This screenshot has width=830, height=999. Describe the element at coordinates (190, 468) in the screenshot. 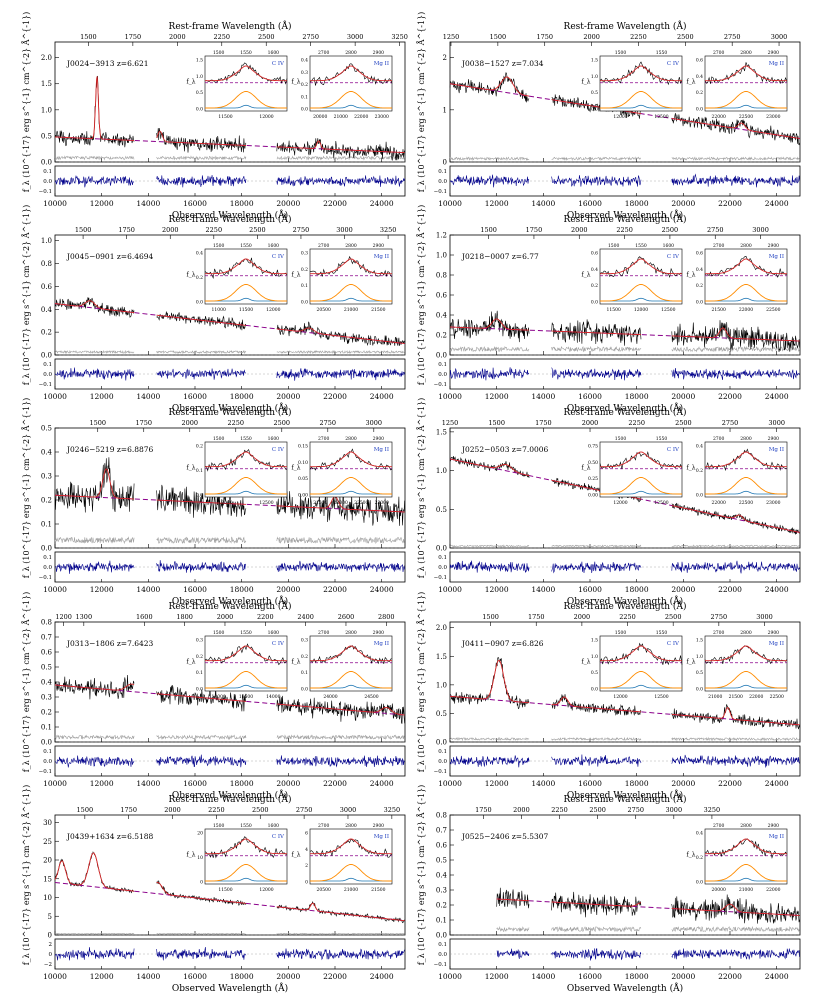

I see `inset-y-label: f_λ` at that location.